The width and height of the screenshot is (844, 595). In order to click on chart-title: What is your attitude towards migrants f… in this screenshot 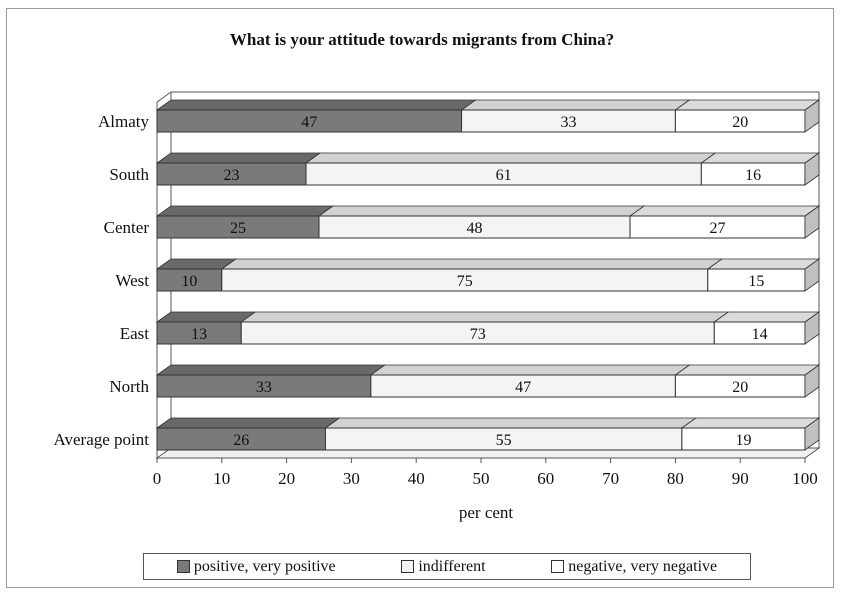, I will do `click(422, 39)`.